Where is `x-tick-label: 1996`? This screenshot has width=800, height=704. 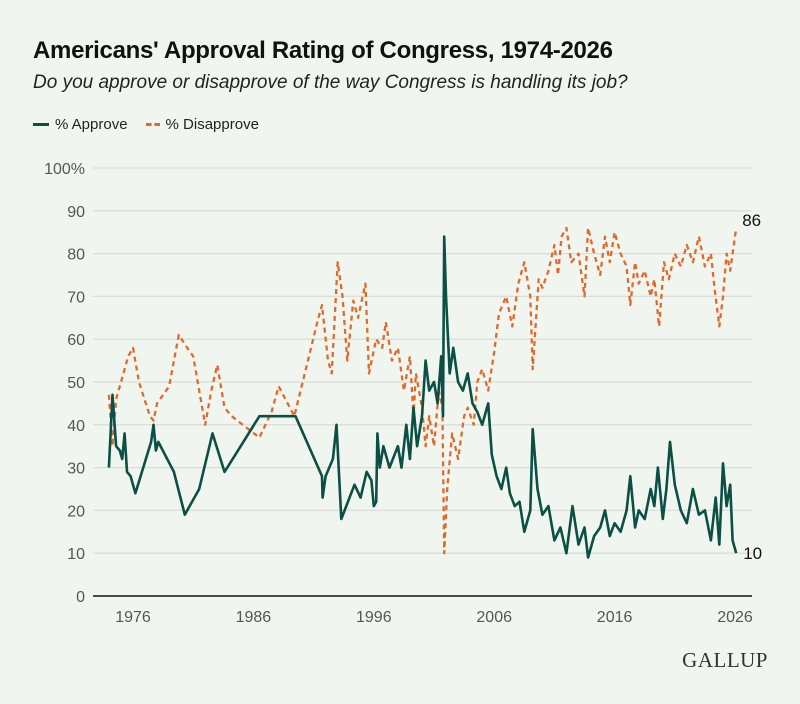 x-tick-label: 1996 is located at coordinates (374, 617).